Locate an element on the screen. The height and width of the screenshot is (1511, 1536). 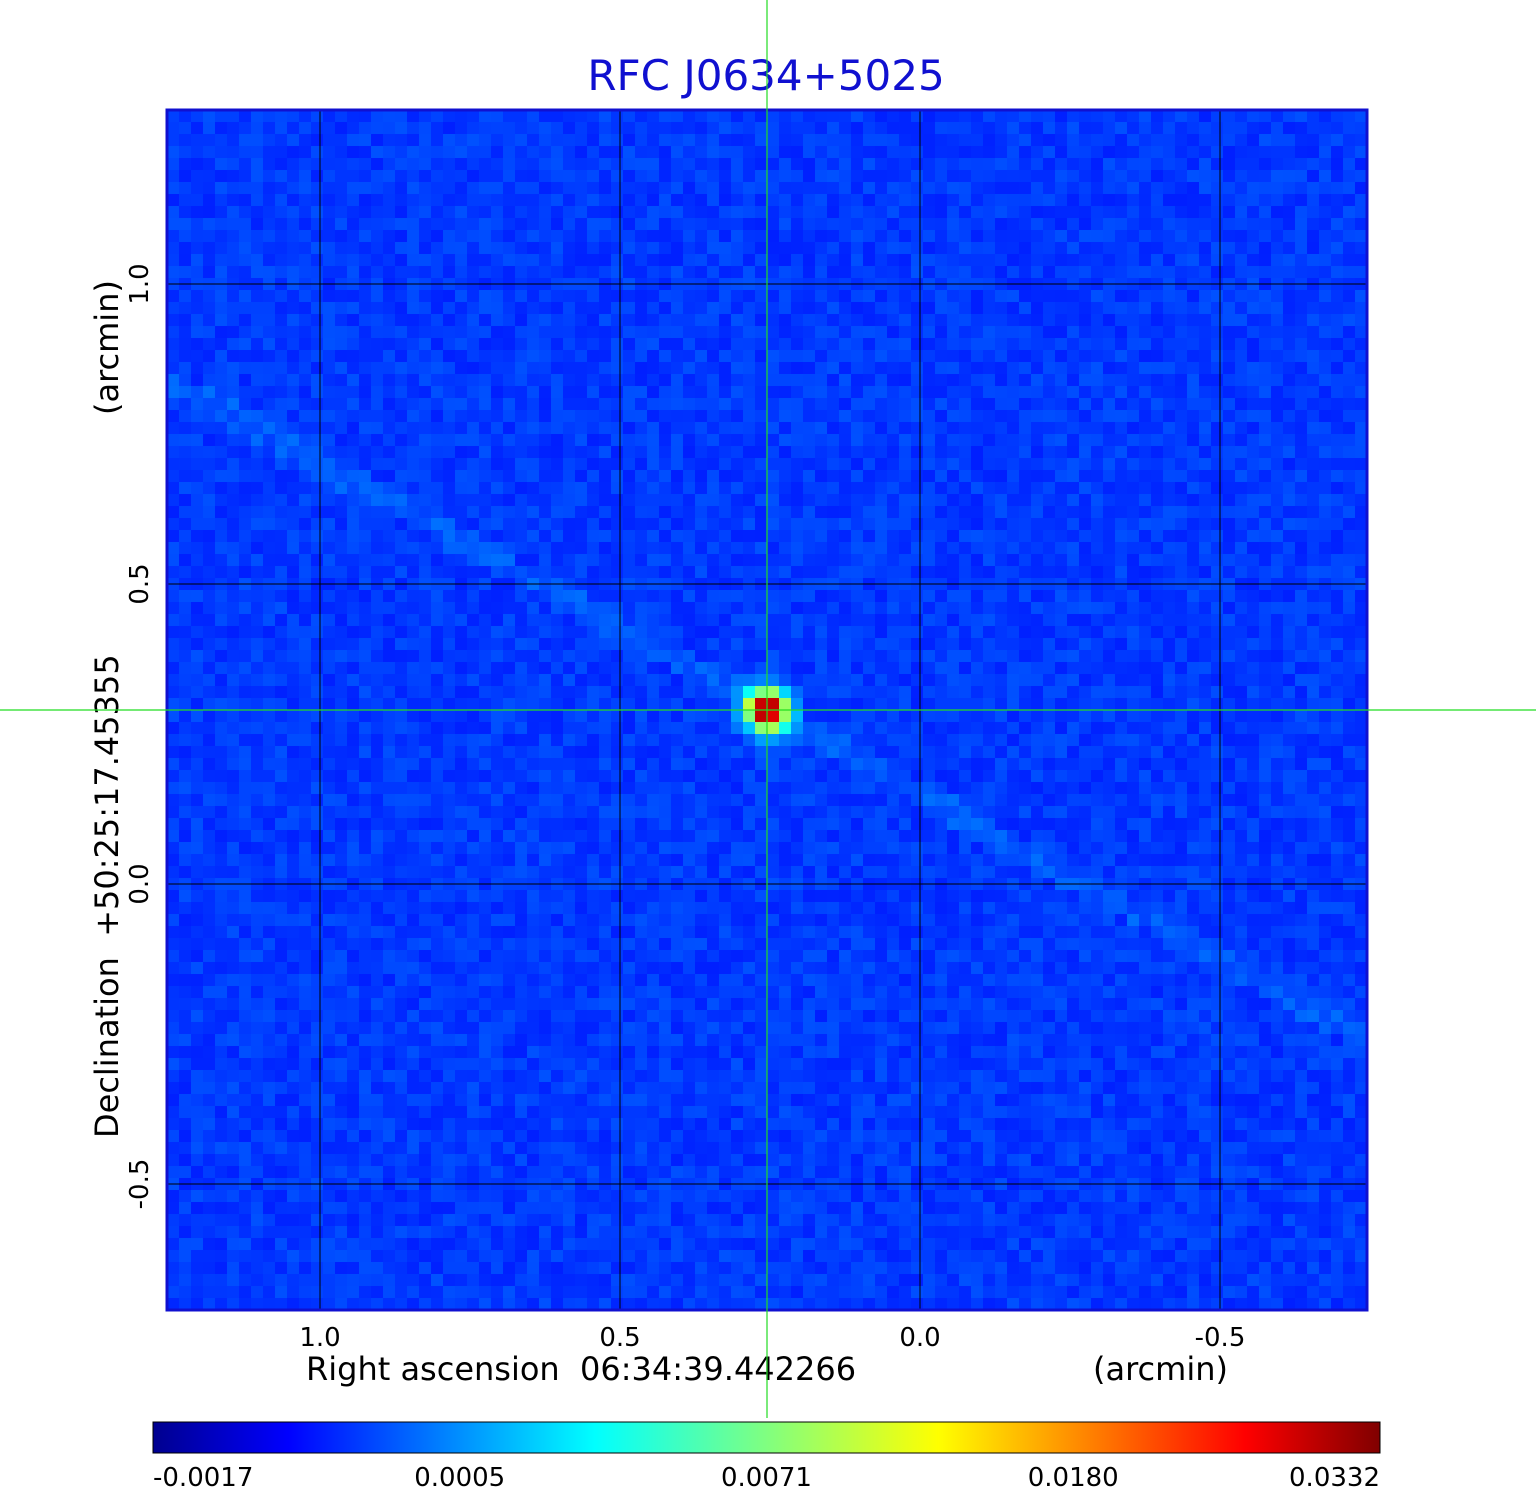
colorbar-tick-label: 0.0180 is located at coordinates (1073, 1478).